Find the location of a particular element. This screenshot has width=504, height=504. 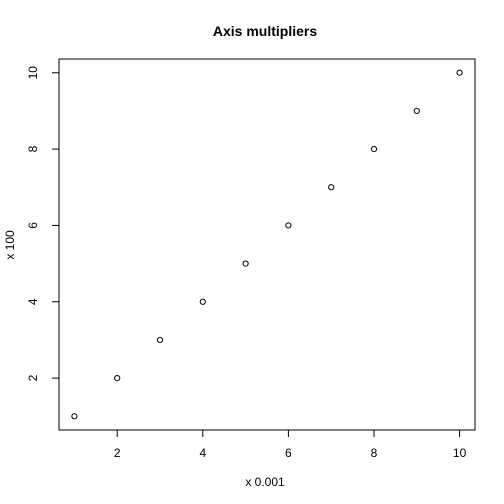

x-tick-label: 8 is located at coordinates (374, 453).